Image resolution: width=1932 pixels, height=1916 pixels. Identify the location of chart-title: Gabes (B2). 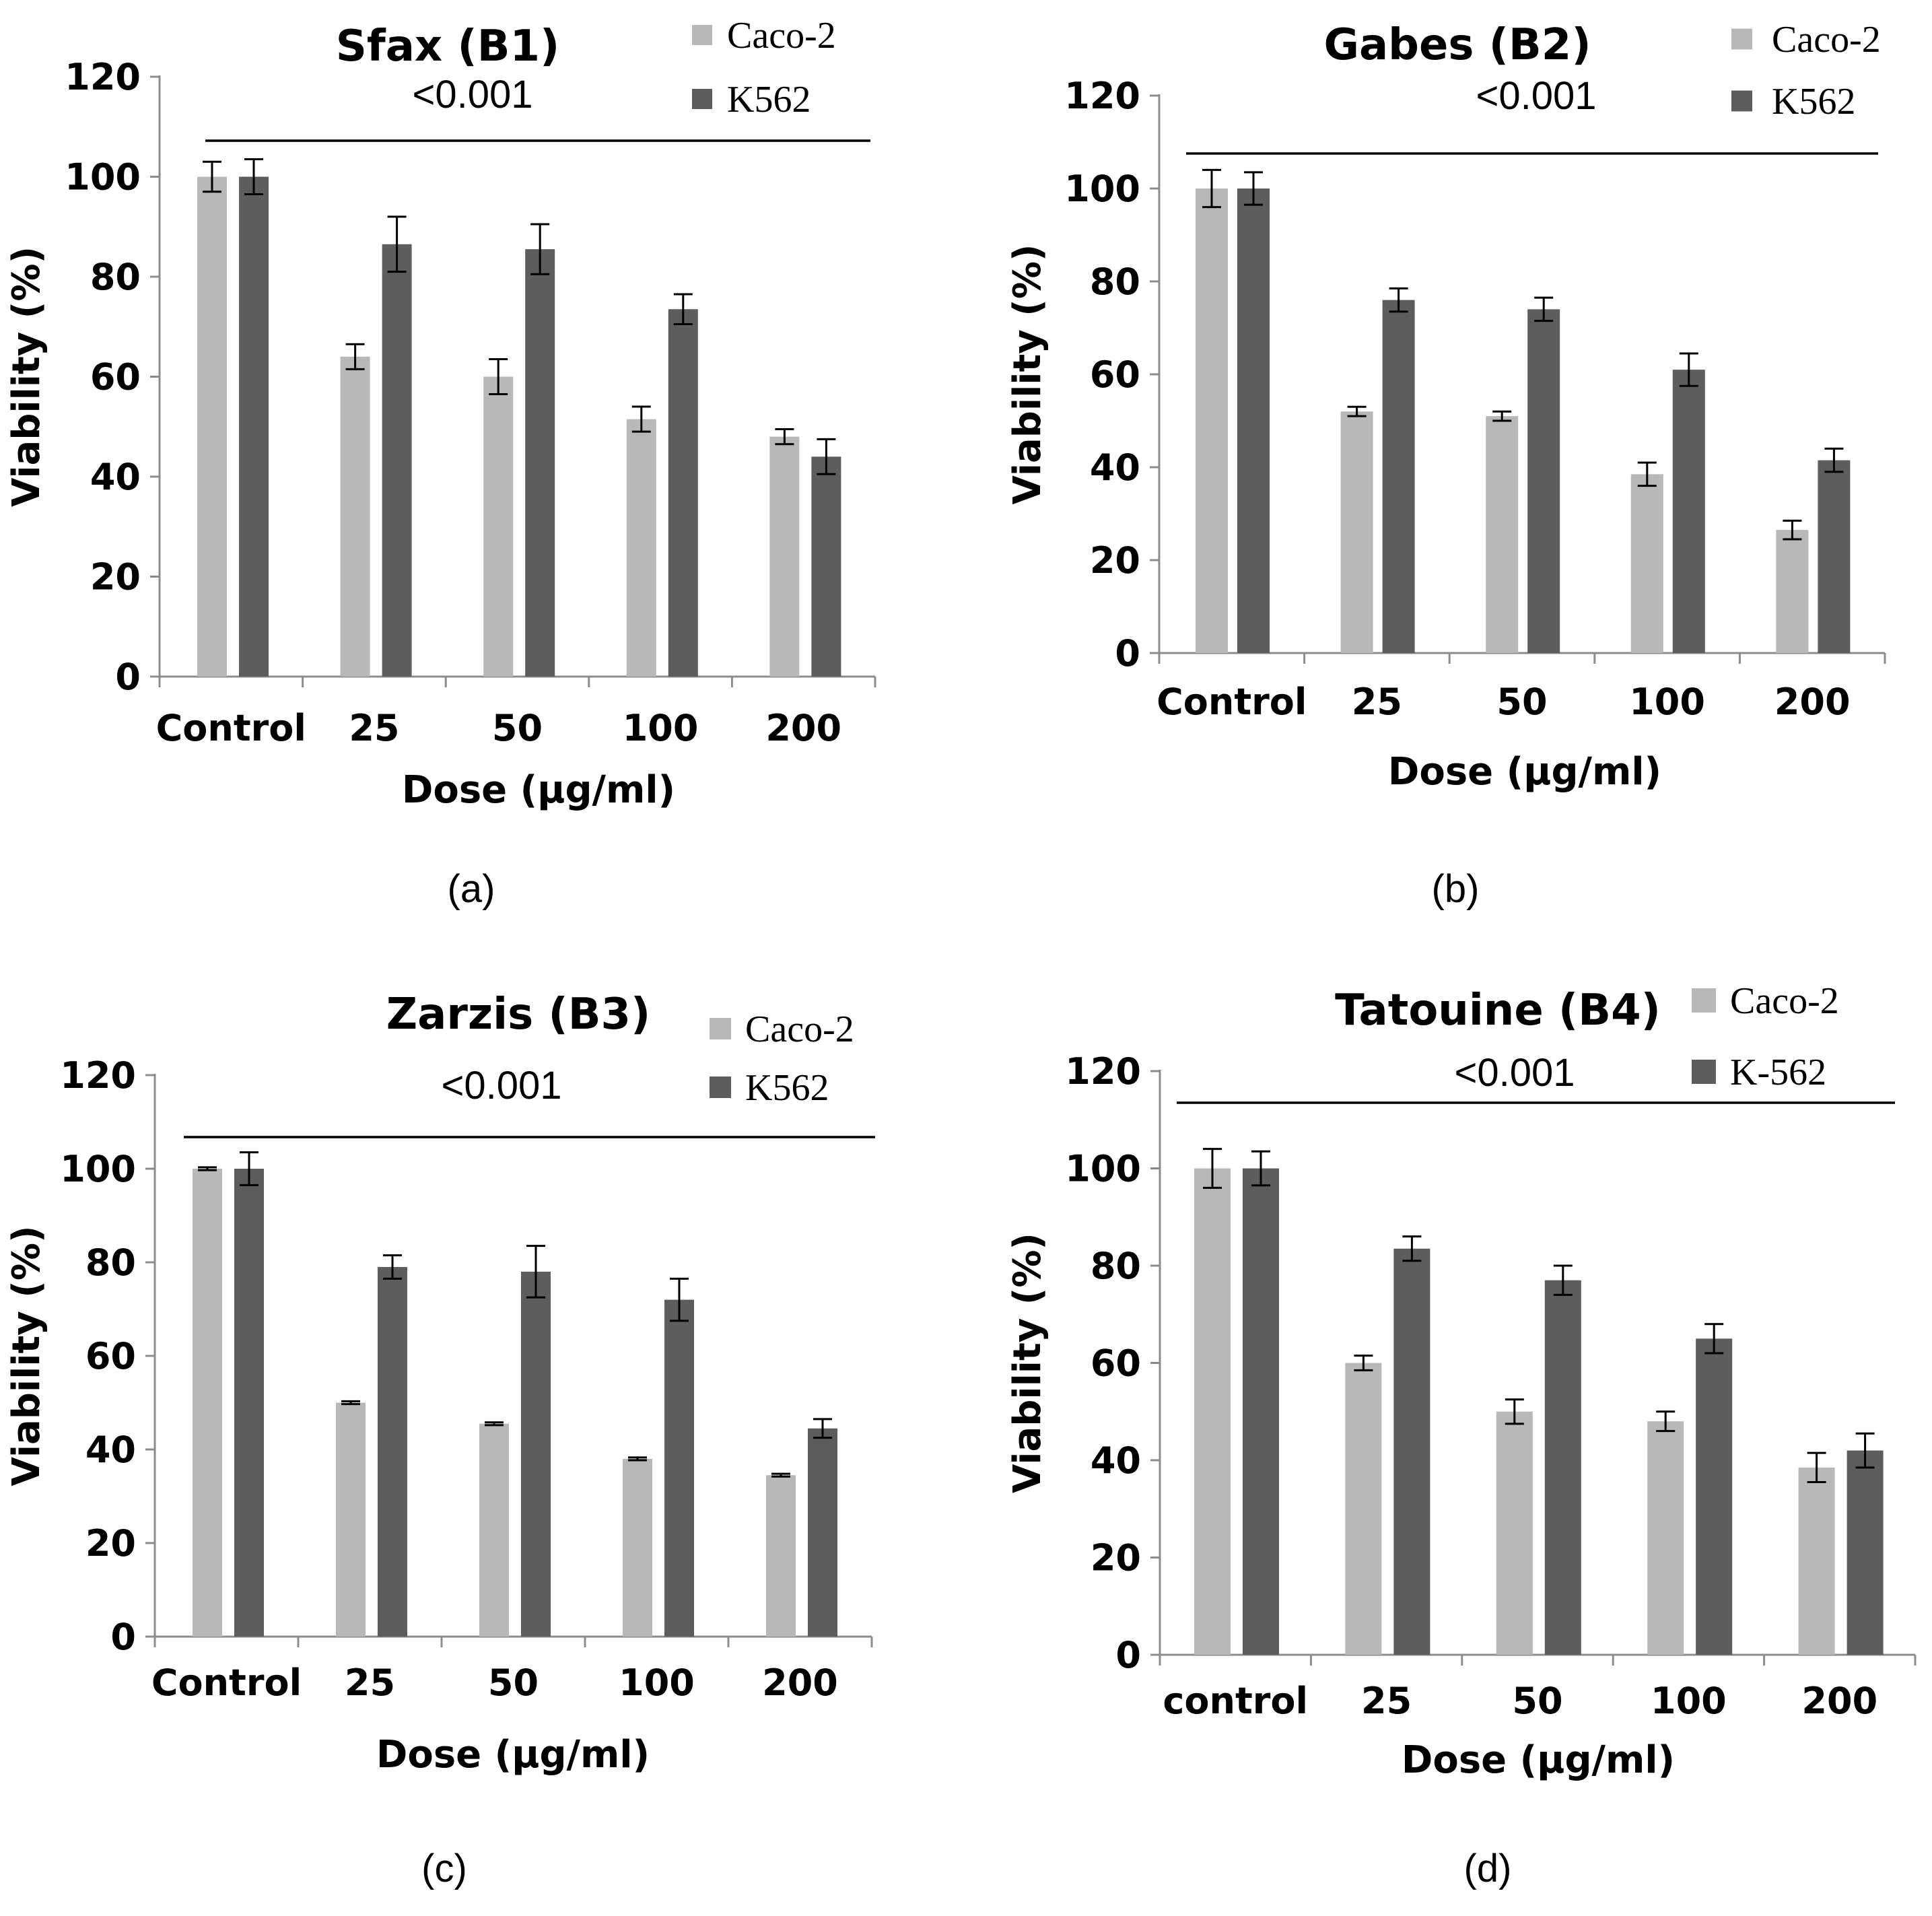
(1457, 45).